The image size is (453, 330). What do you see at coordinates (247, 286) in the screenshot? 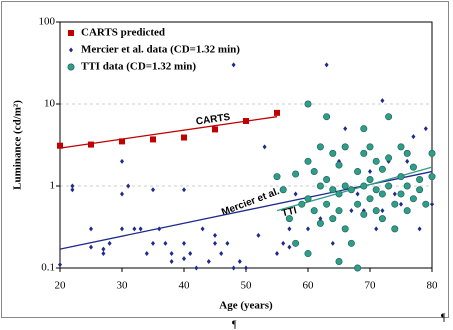
I see `x-tick-label: 50` at bounding box center [247, 286].